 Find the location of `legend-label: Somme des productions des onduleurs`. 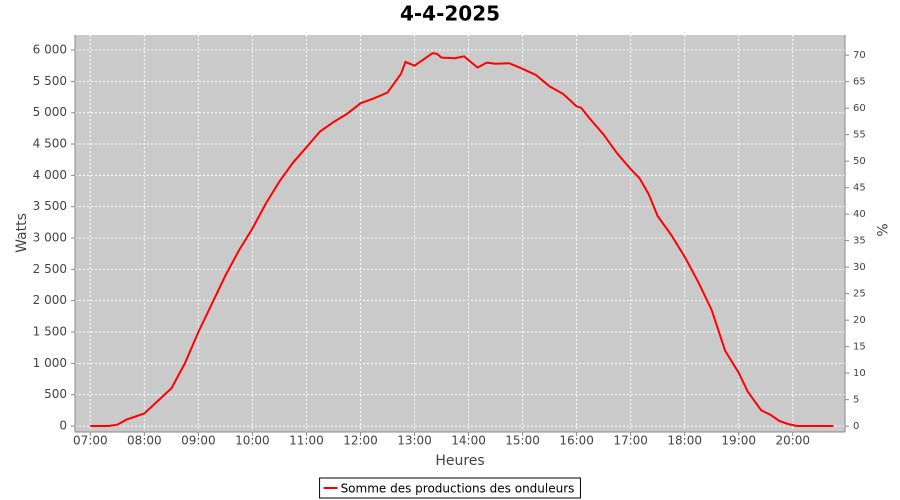

legend-label: Somme des productions des onduleurs is located at coordinates (458, 489).